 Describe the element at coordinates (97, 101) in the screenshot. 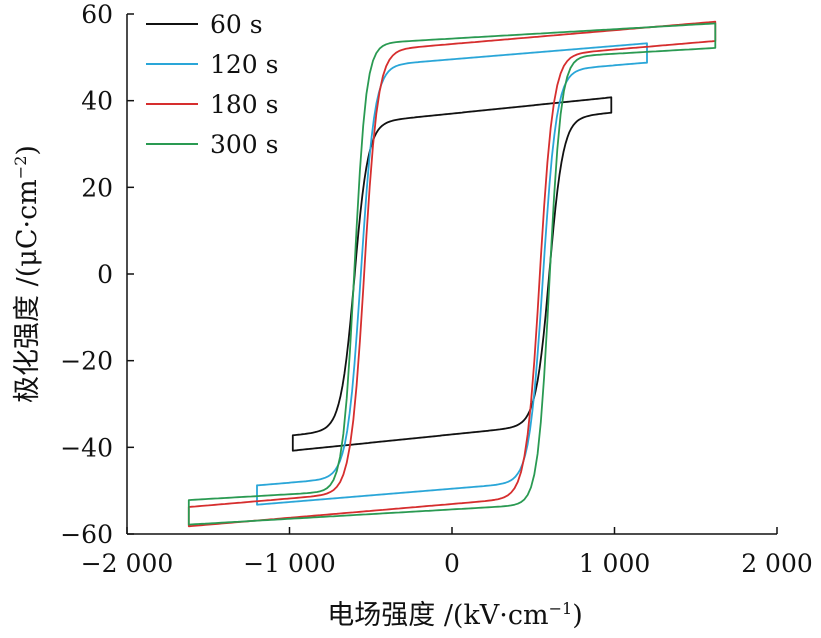

I see `y-tick-label: 40` at that location.